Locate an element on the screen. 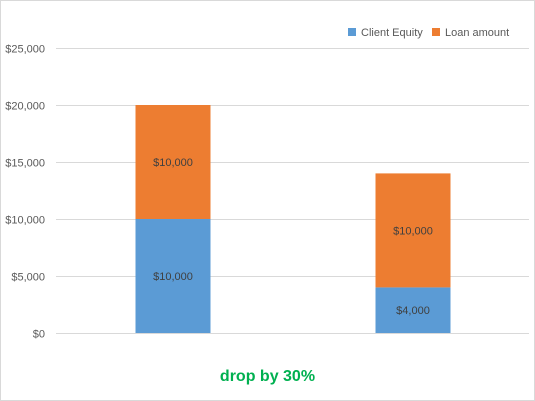 The image size is (535, 401). y-tick-label: $15,000 is located at coordinates (25, 164).